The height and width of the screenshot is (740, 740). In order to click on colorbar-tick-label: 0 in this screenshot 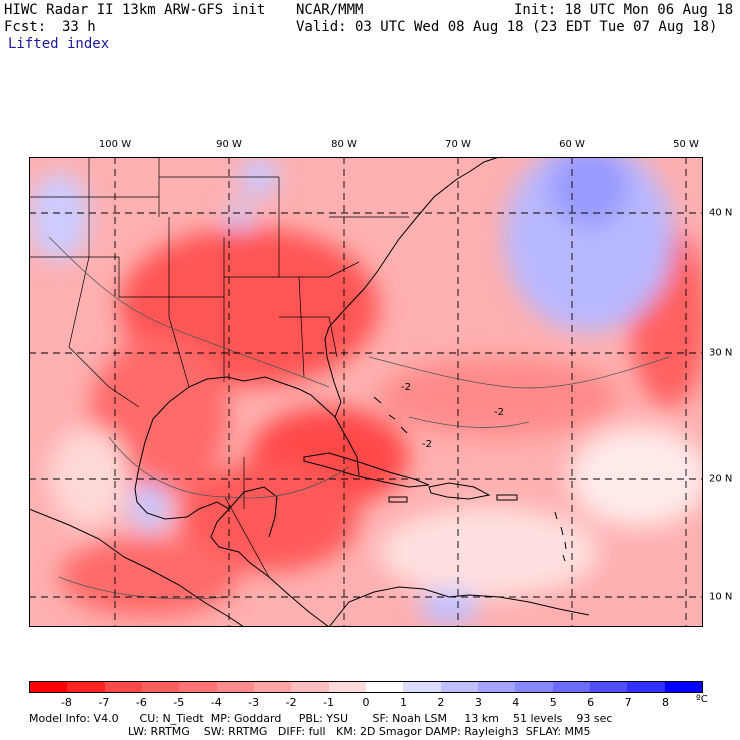, I will do `click(366, 702)`.